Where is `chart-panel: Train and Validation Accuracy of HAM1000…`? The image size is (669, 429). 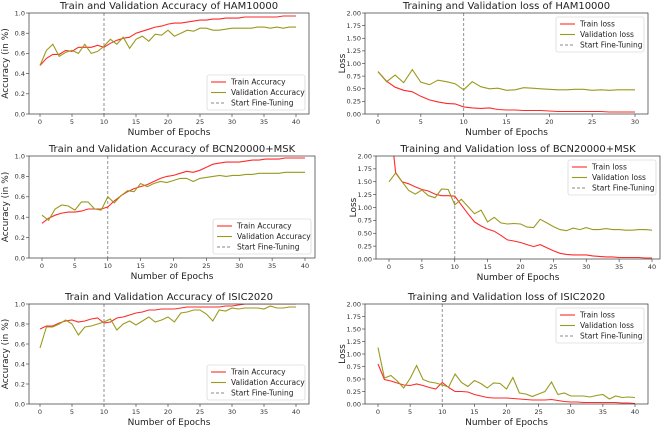 chart-panel: Train and Validation Accuracy of HAM1000… is located at coordinates (155, 69).